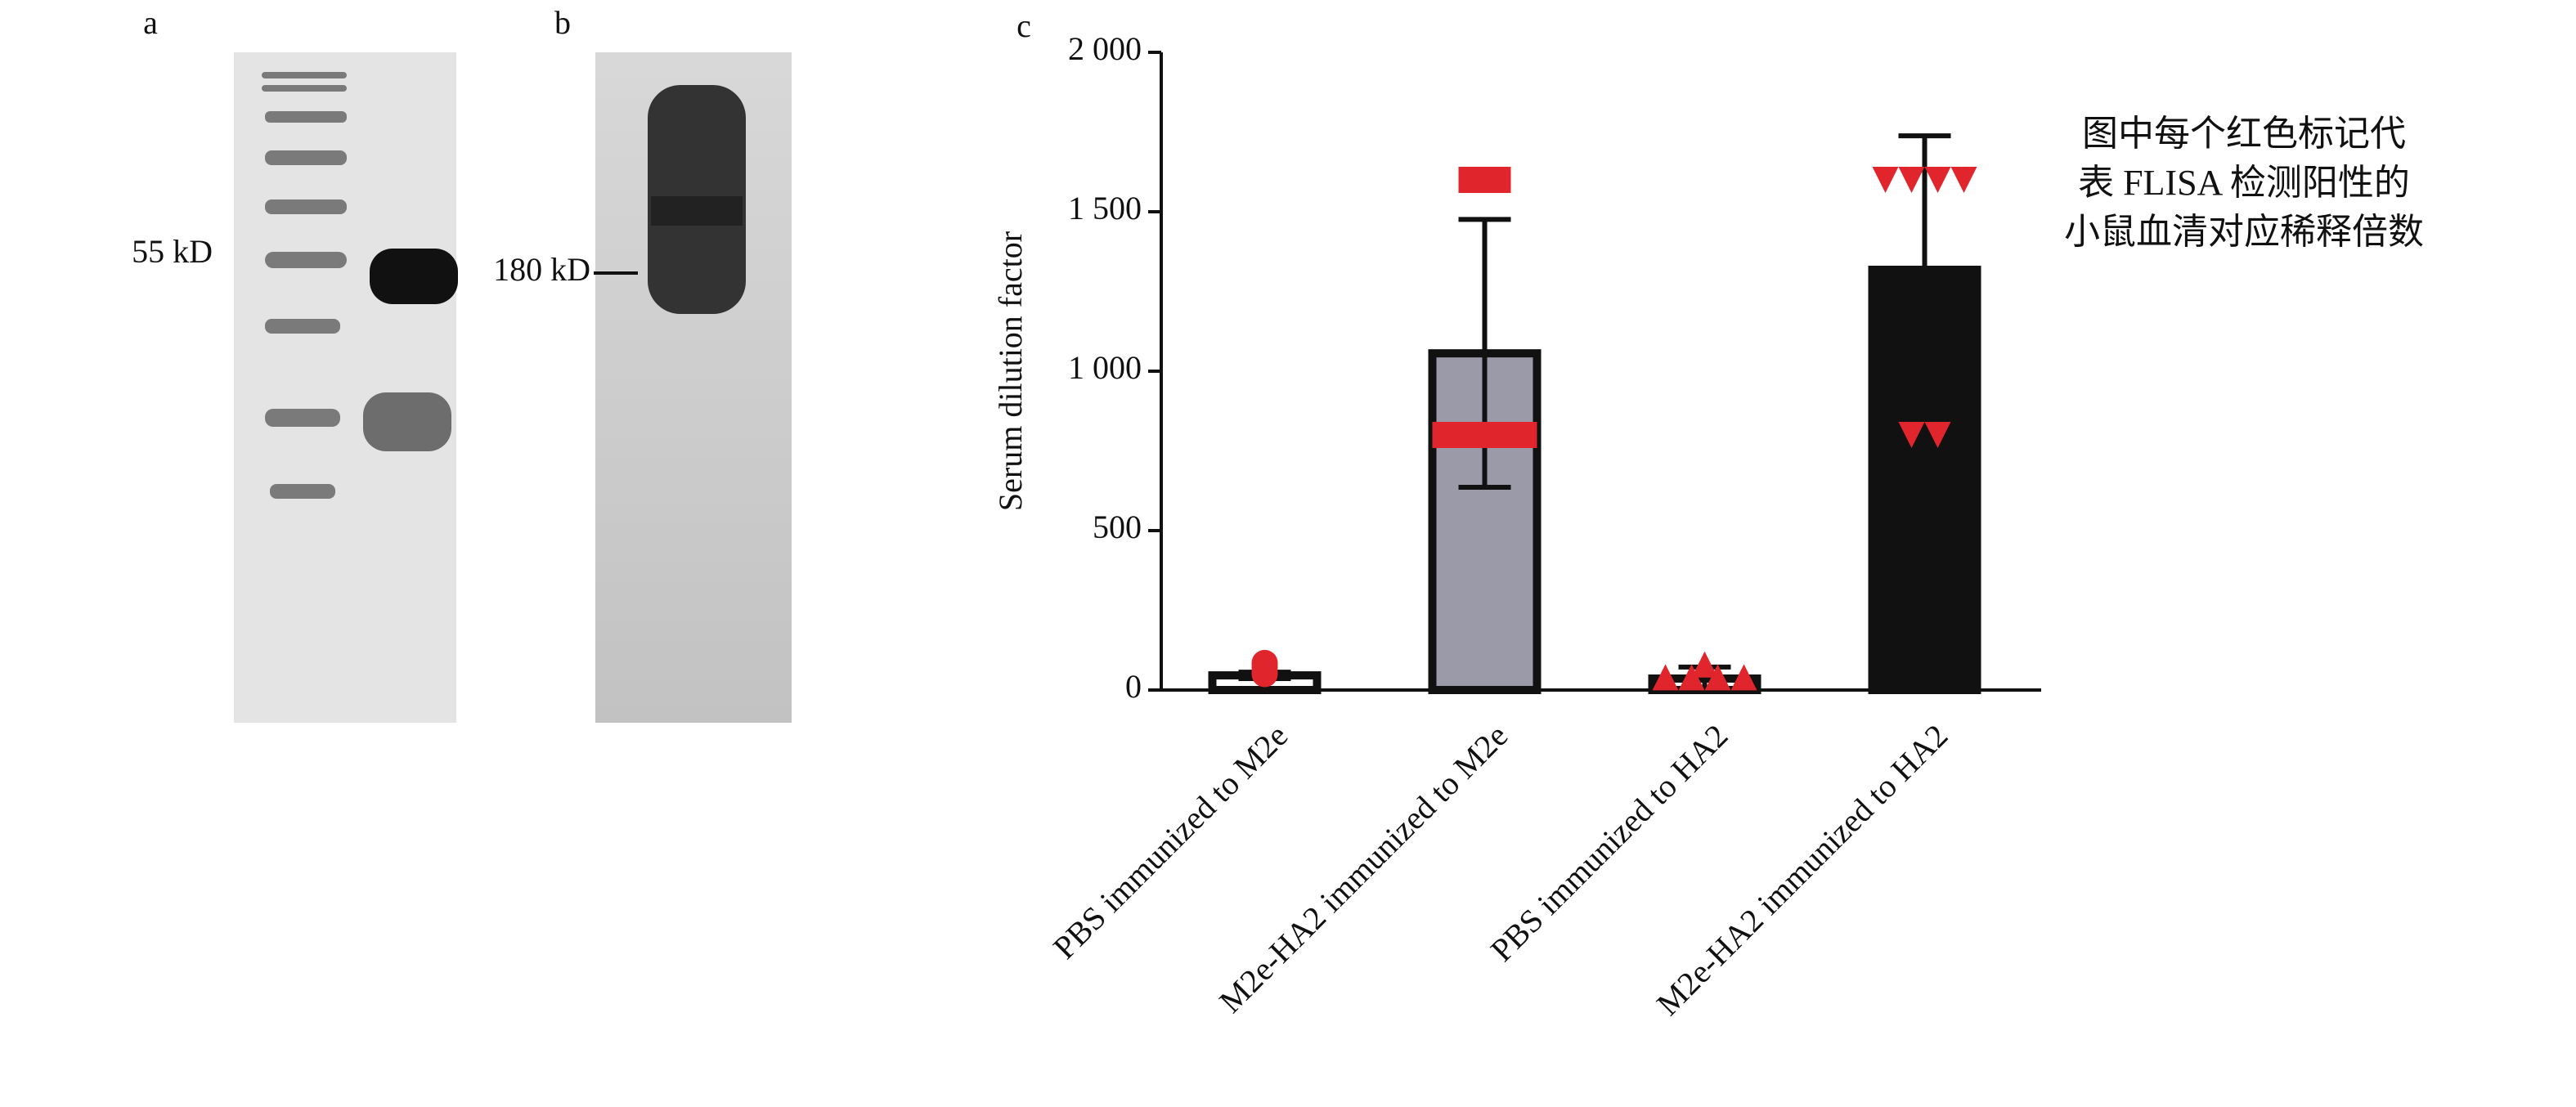 The width and height of the screenshot is (2576, 1107). I want to click on x-tick-label: PBS immunized to HA2, so click(1609, 843).